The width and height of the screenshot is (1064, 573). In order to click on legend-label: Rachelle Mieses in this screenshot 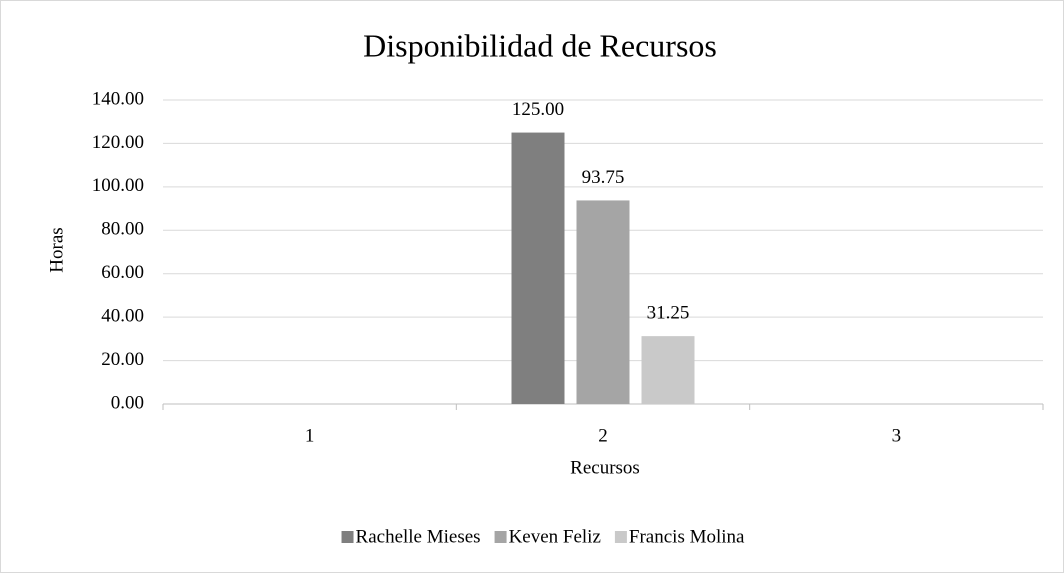, I will do `click(418, 536)`.